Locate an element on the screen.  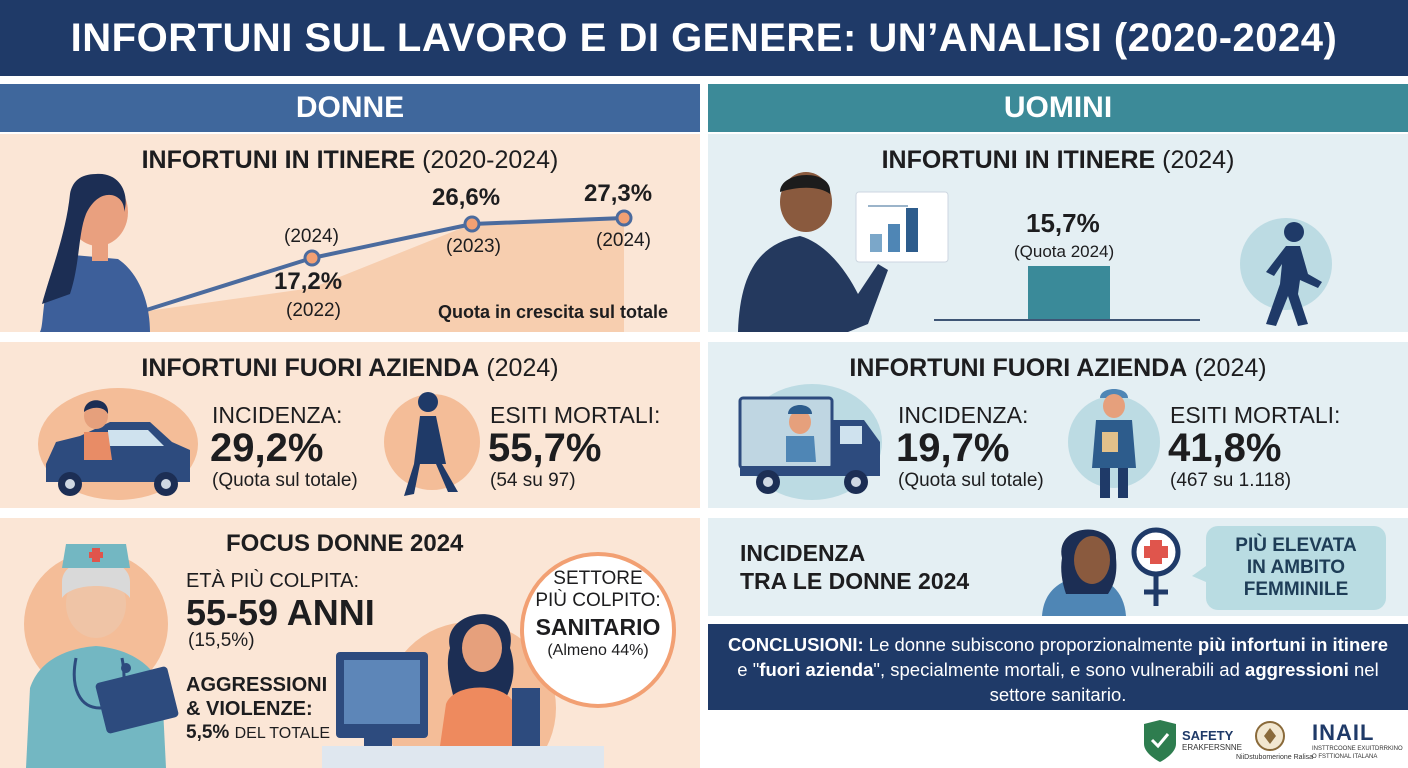
logo-strip is located at coordinates (1214, 741).